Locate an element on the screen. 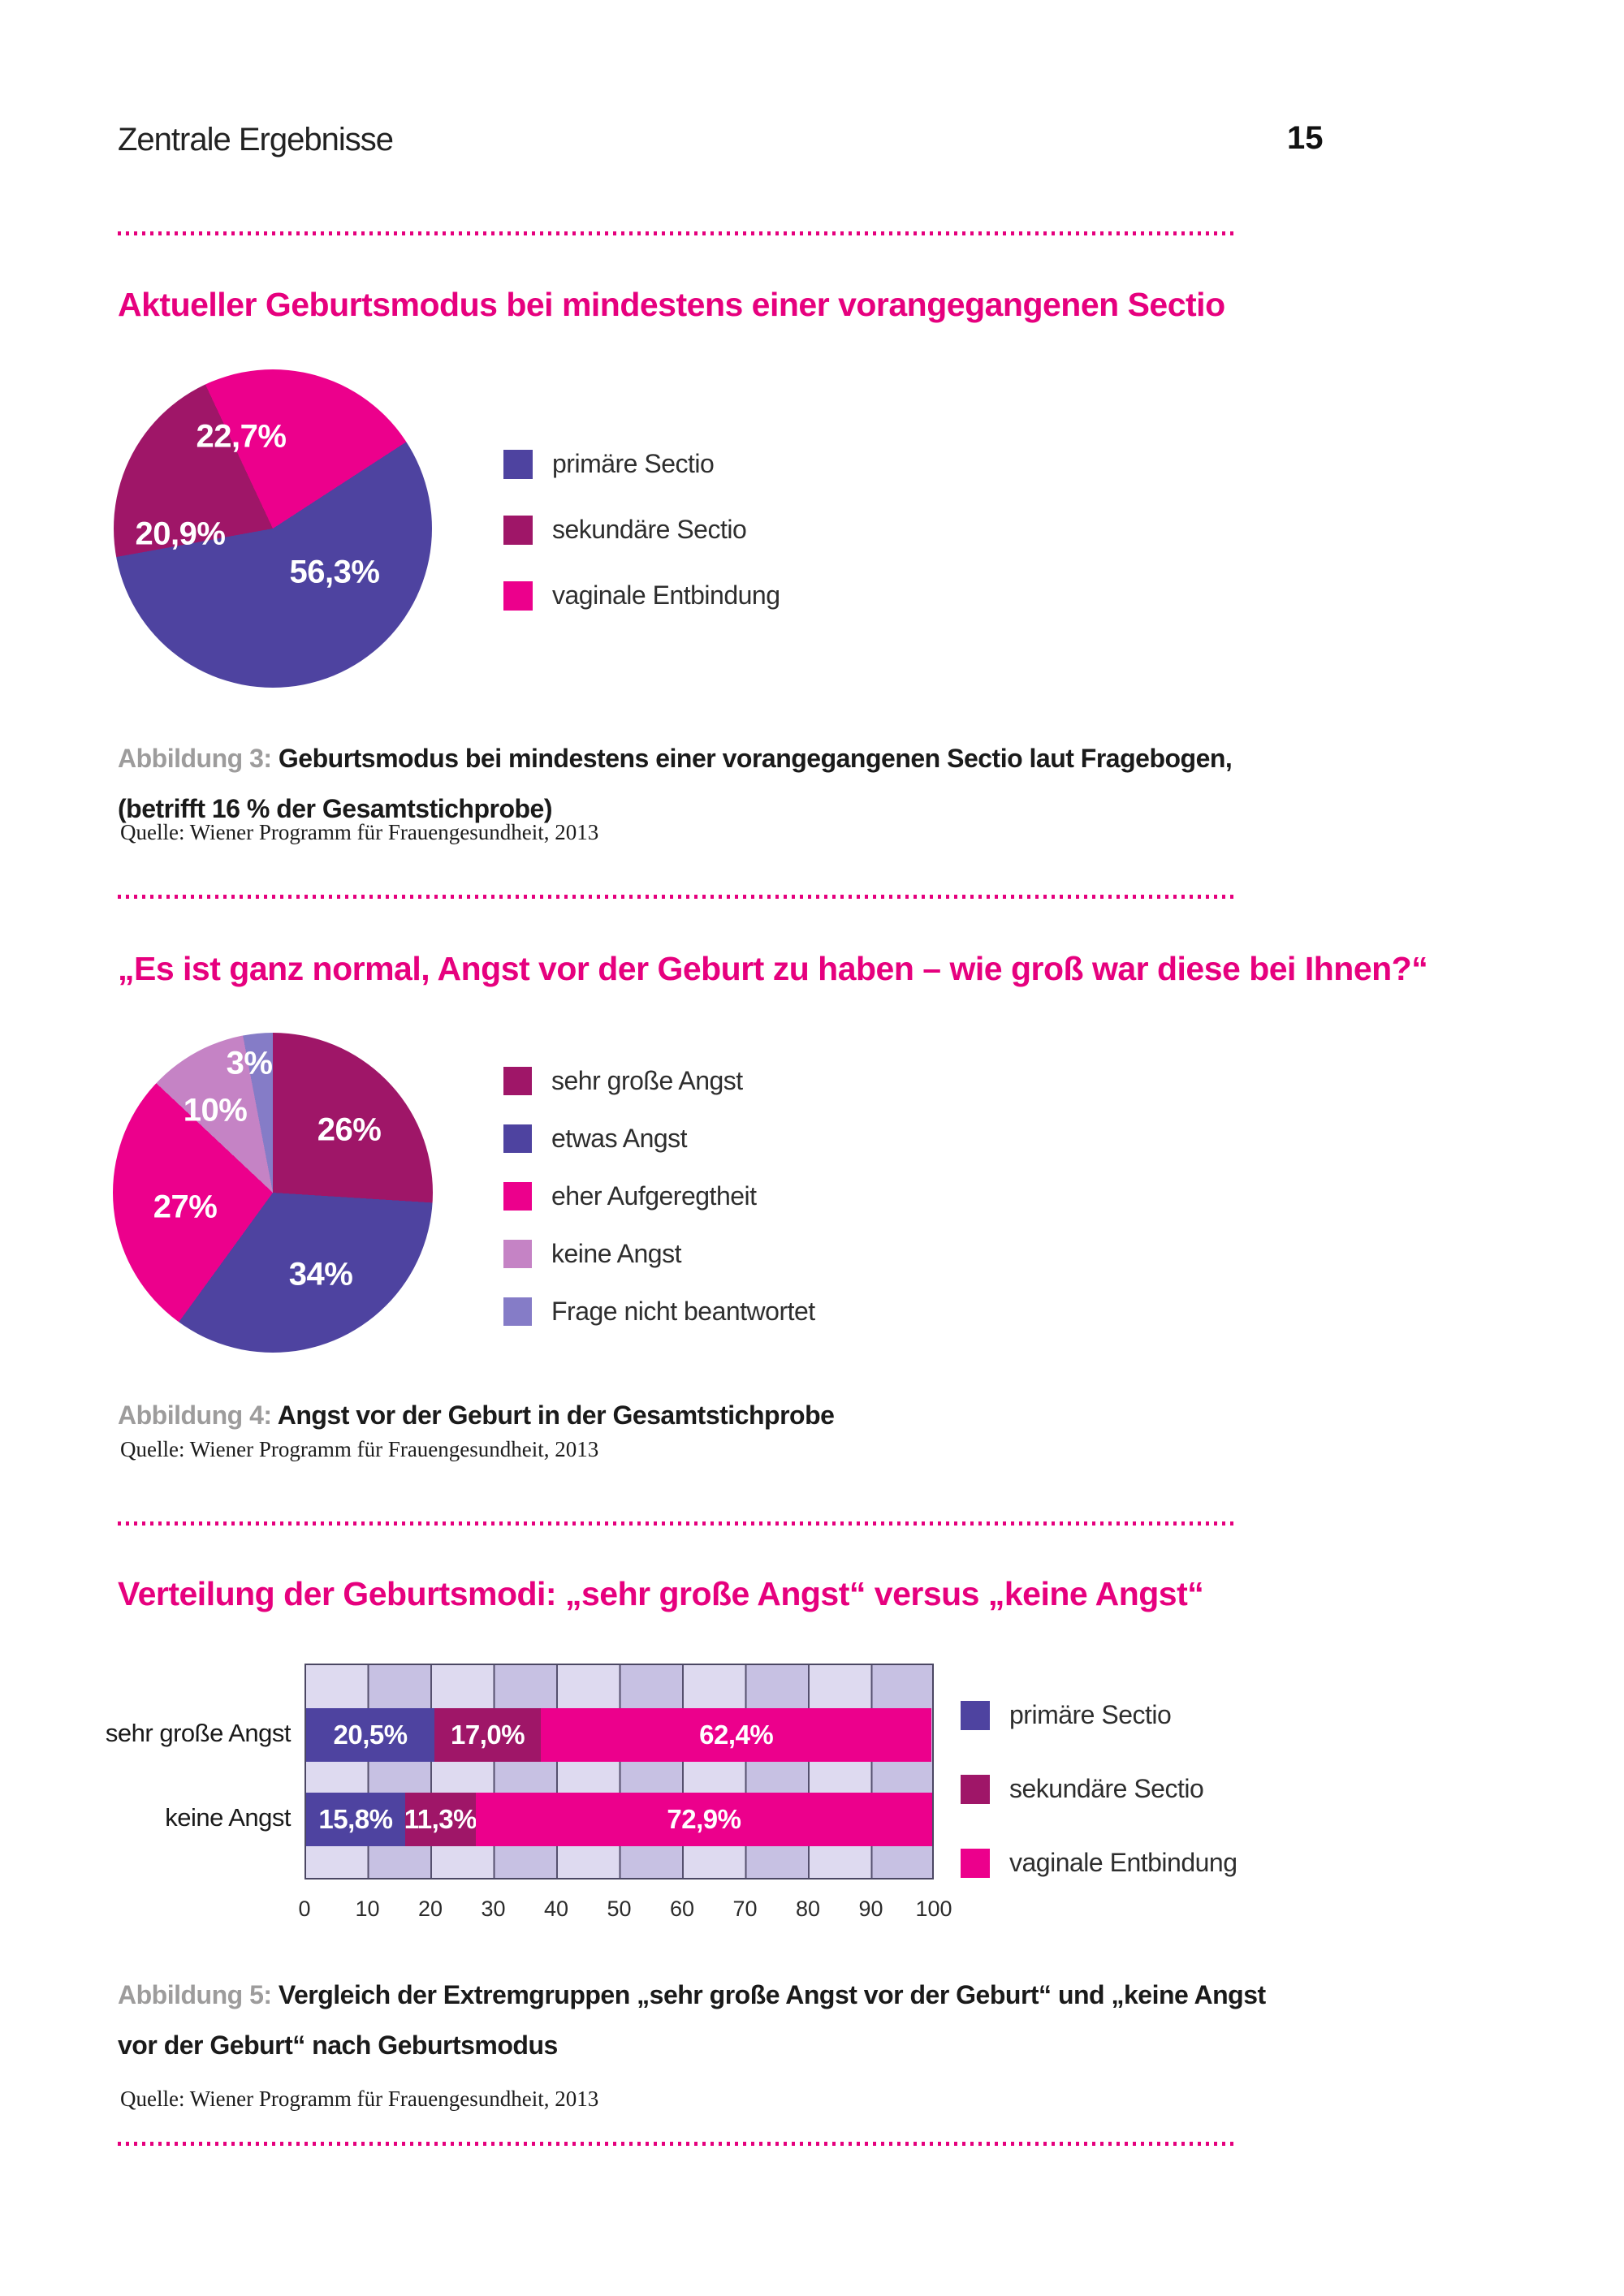 Image resolution: width=1624 pixels, height=2296 pixels. bar-segment: 11,3% is located at coordinates (441, 1820).